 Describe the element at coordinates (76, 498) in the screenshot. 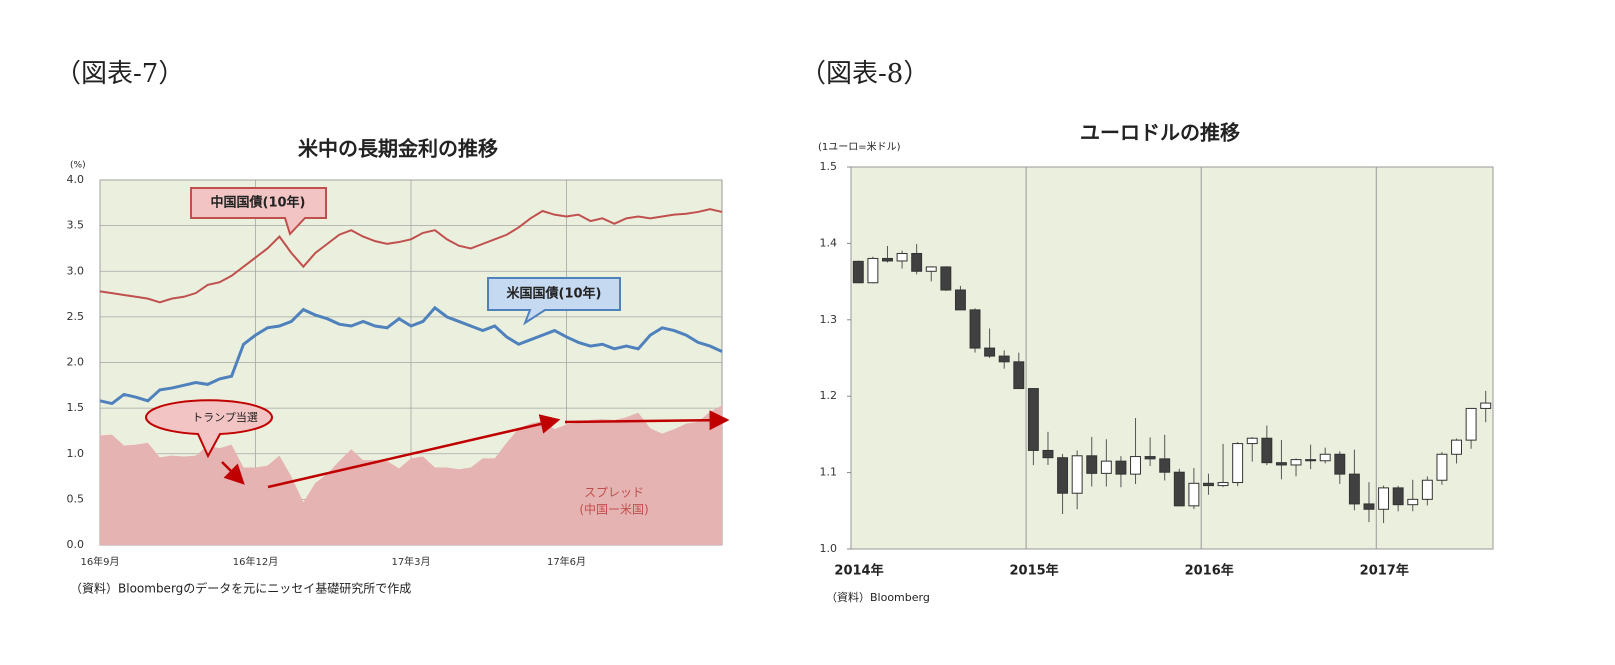

I see `y-tick-label: 0.5` at that location.